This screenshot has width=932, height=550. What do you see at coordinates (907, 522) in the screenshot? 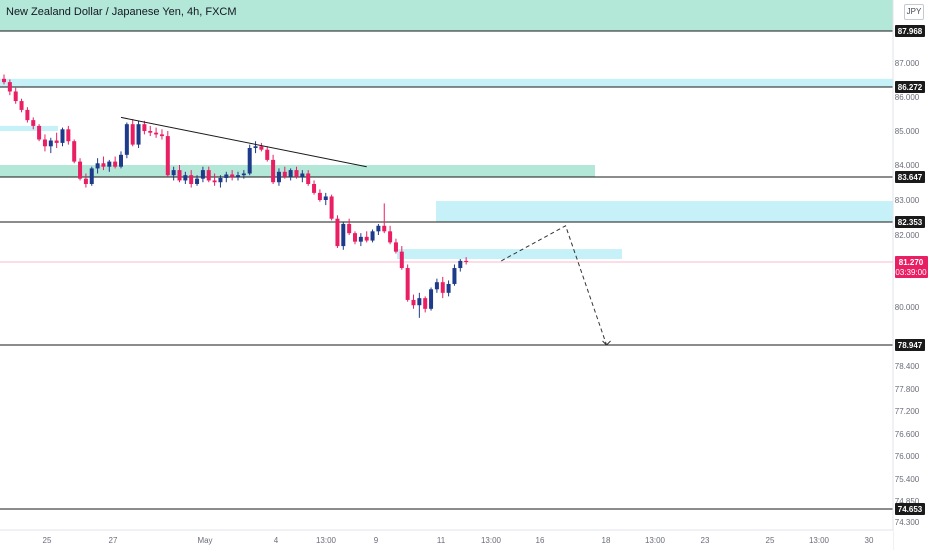
I see `y-tick-label: 74.300` at bounding box center [907, 522].